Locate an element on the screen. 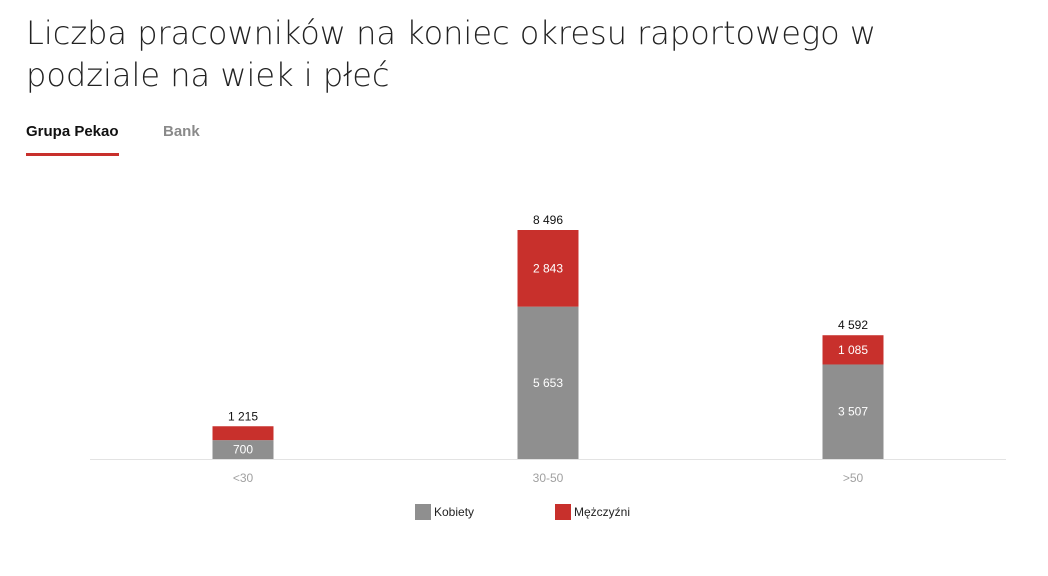 The image size is (1048, 576). x-tick-label: <30 is located at coordinates (243, 478).